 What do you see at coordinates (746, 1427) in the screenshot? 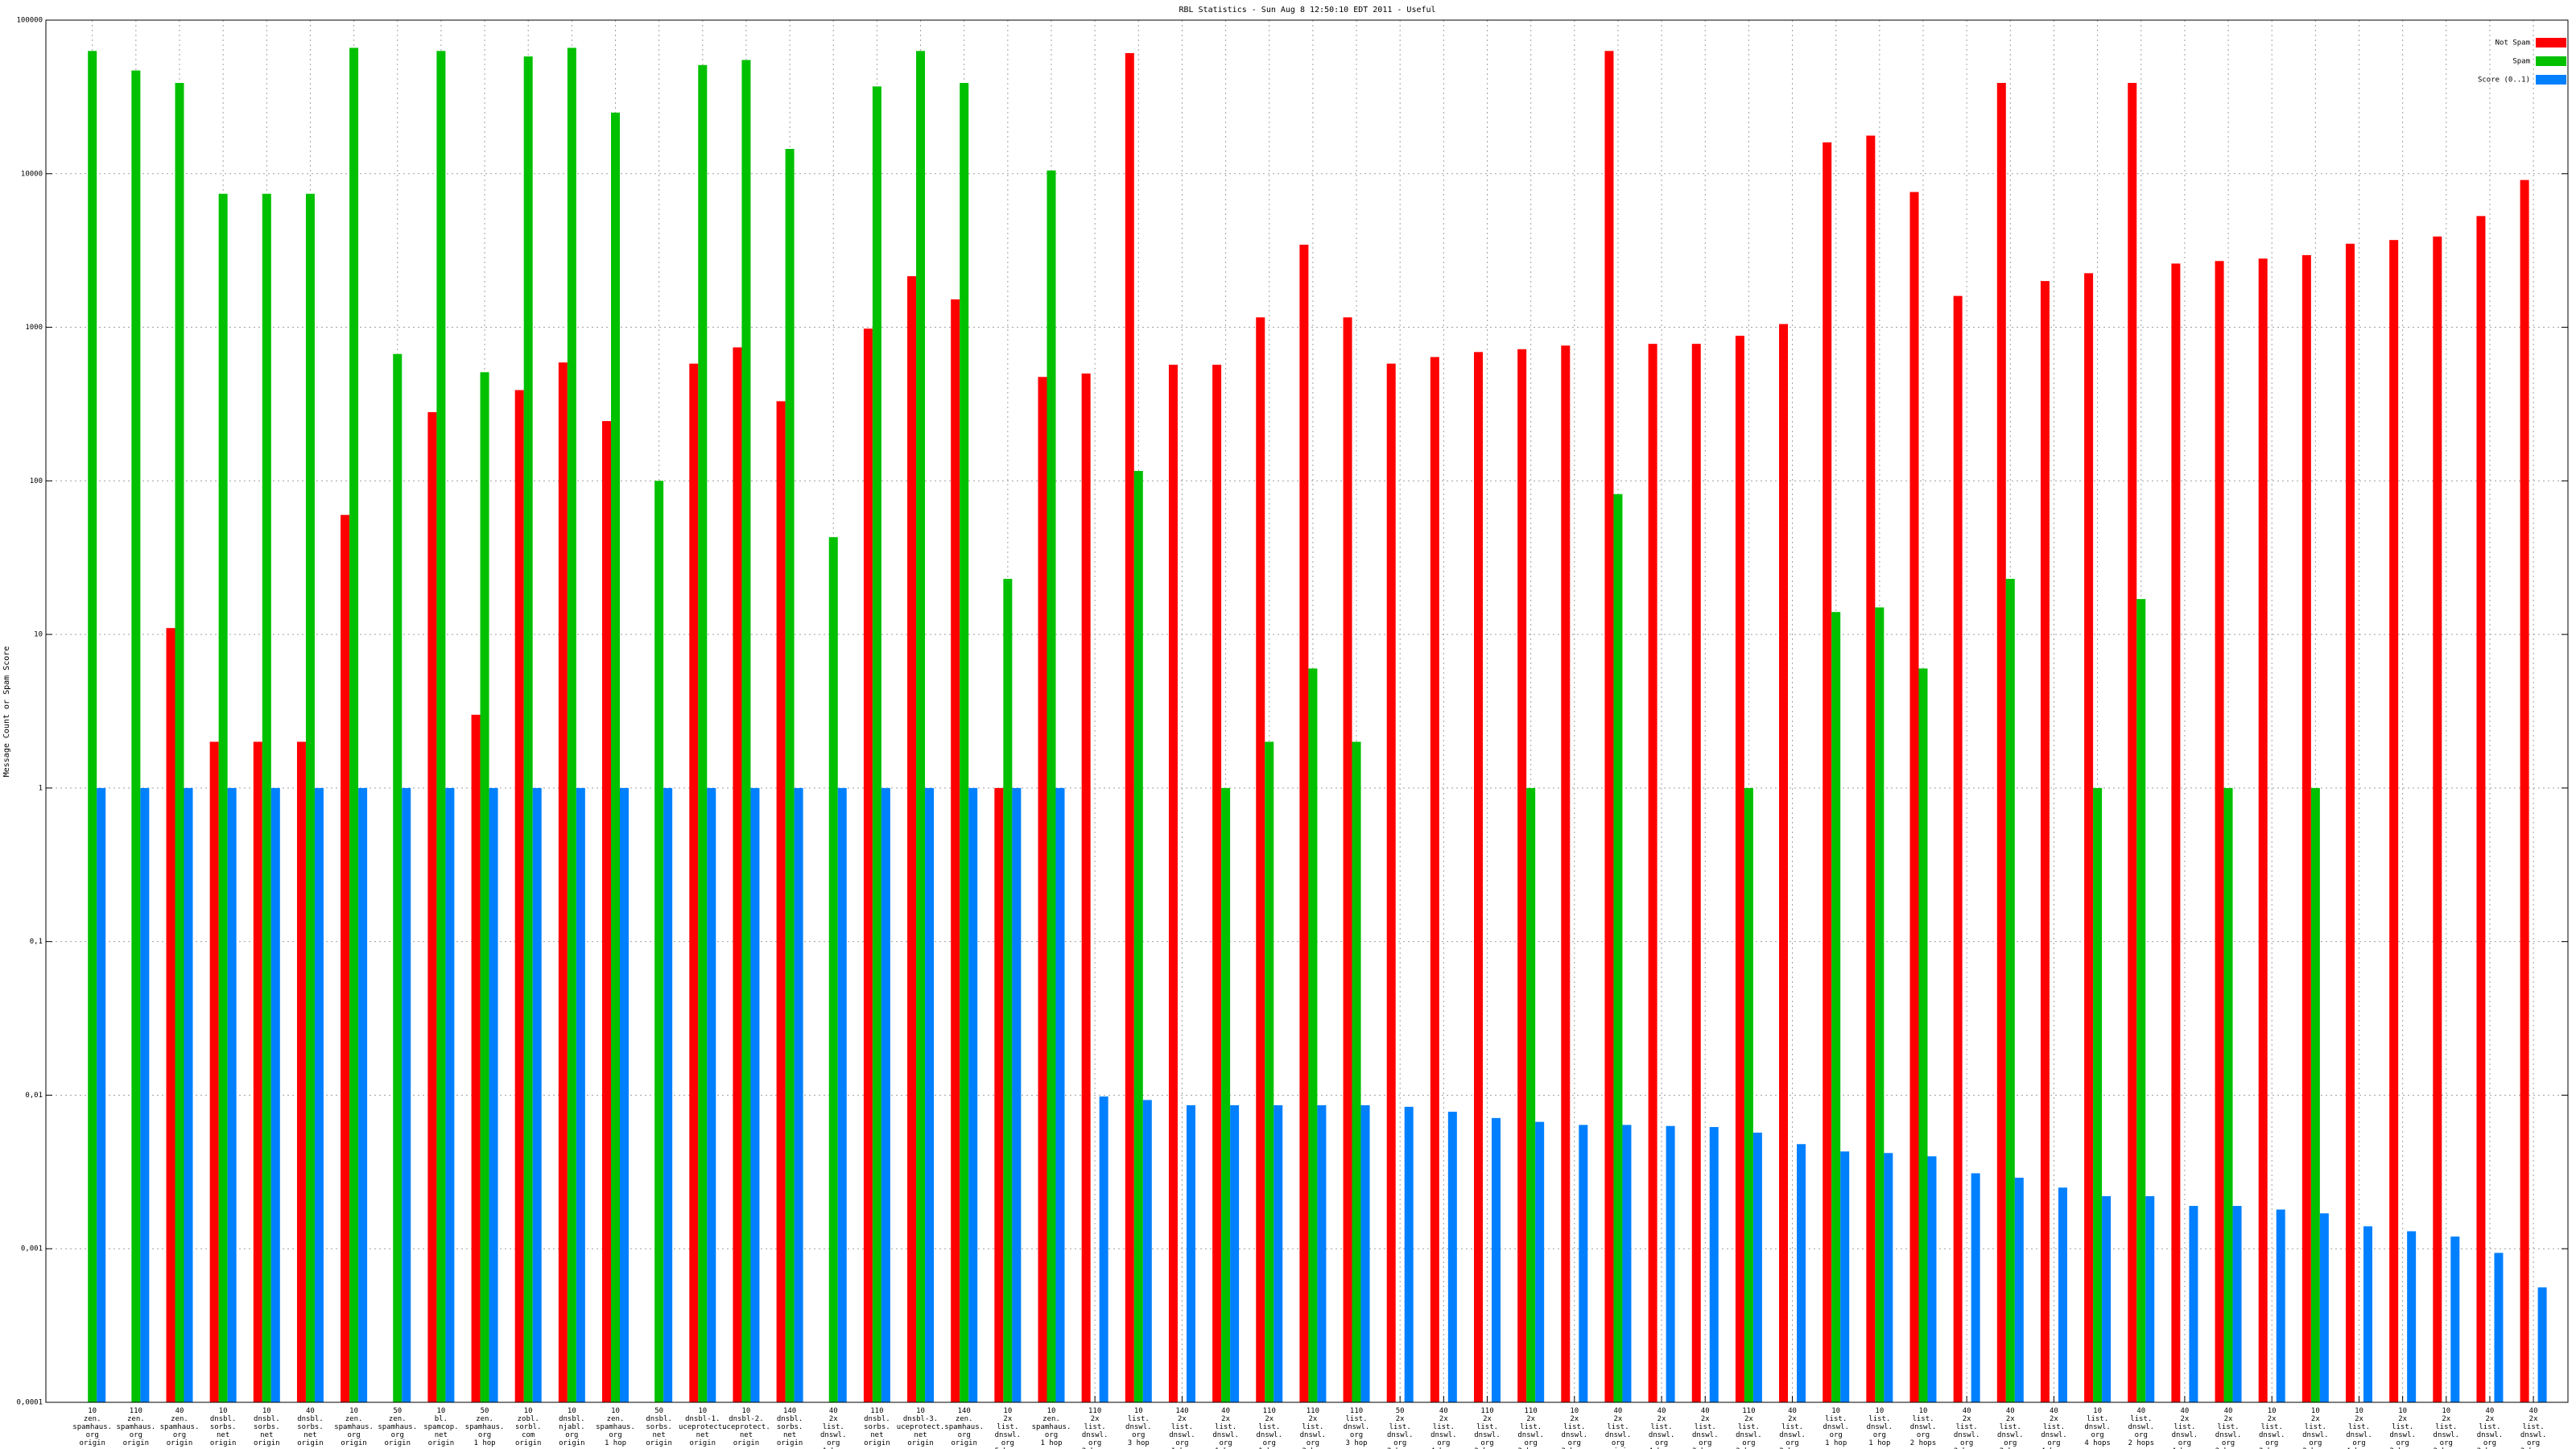
I see `x-tick-label: 10 dnsbl-2. uceprotect. net origin` at bounding box center [746, 1427].